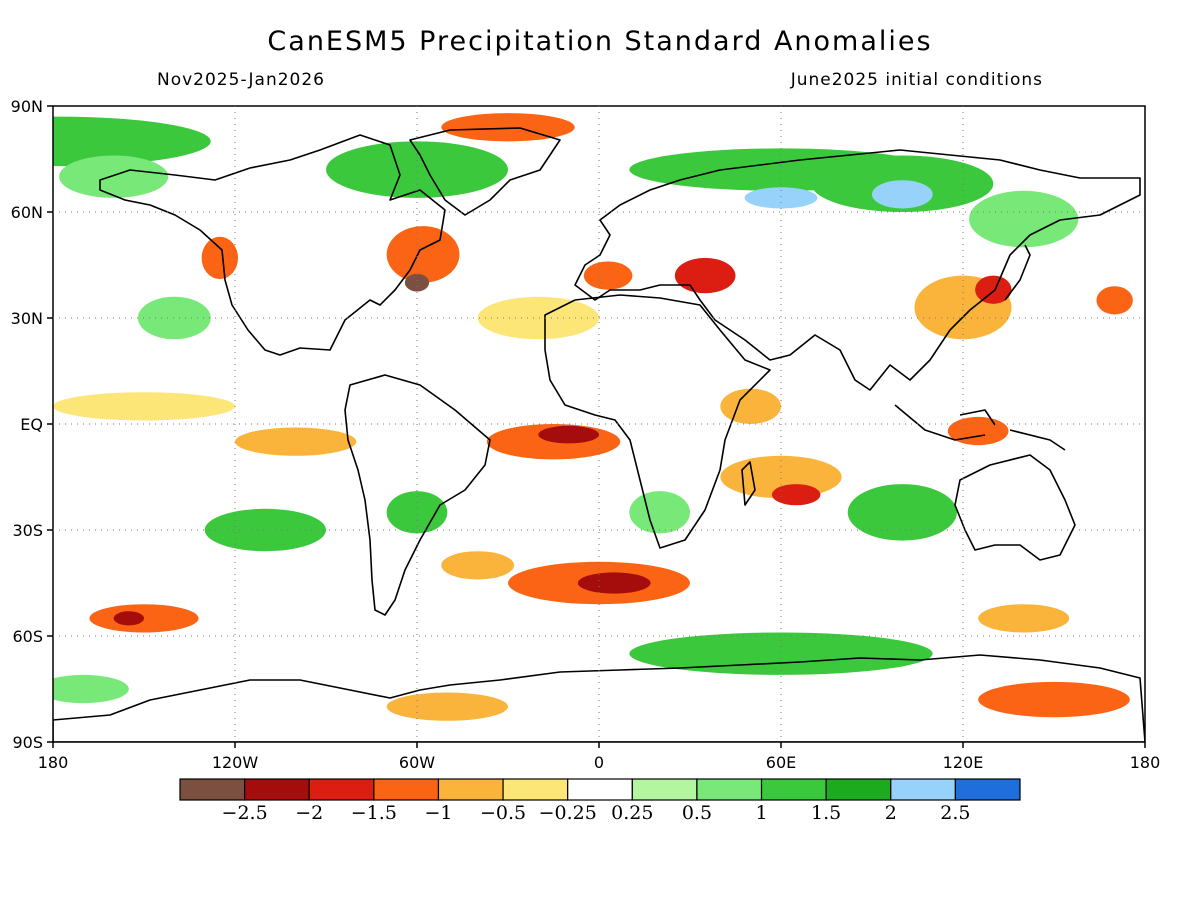 This screenshot has height=900, width=1200. Describe the element at coordinates (632, 813) in the screenshot. I see `colorbar-label: 0.25` at that location.